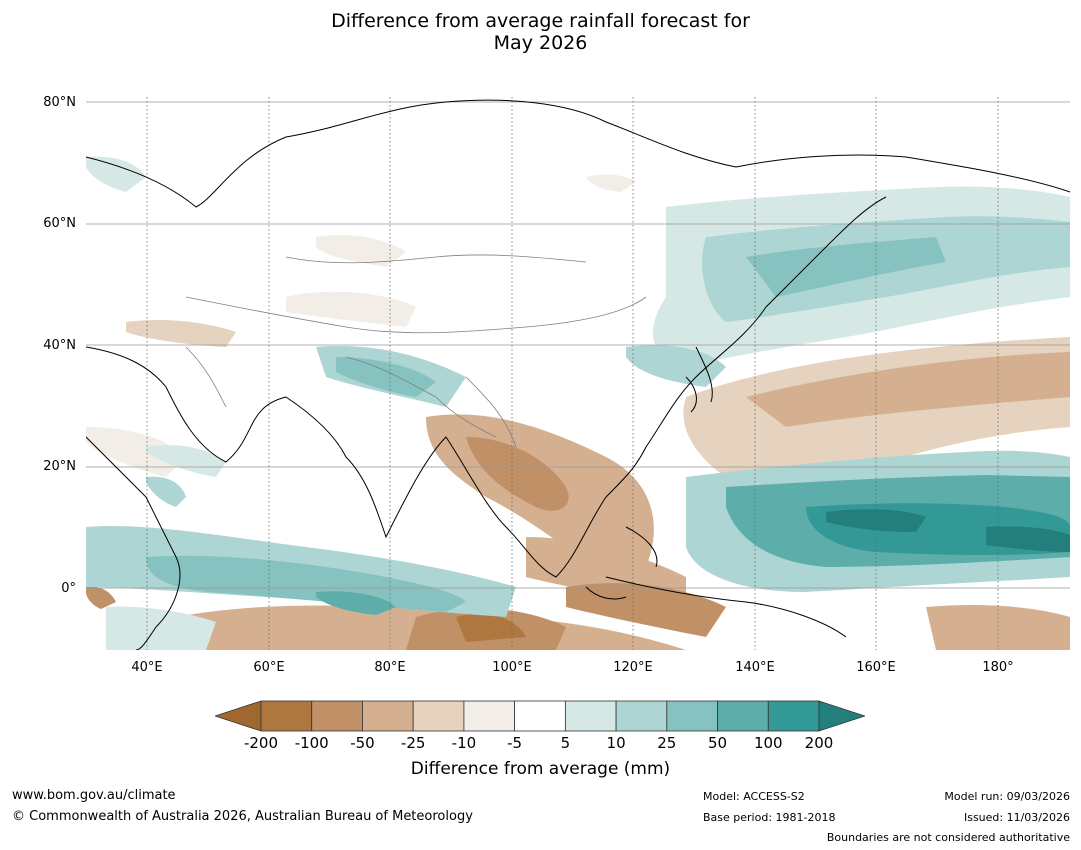 The width and height of the screenshot is (1081, 850). What do you see at coordinates (754, 796) in the screenshot?
I see `model-name: Model: ACCESS-S2` at bounding box center [754, 796].